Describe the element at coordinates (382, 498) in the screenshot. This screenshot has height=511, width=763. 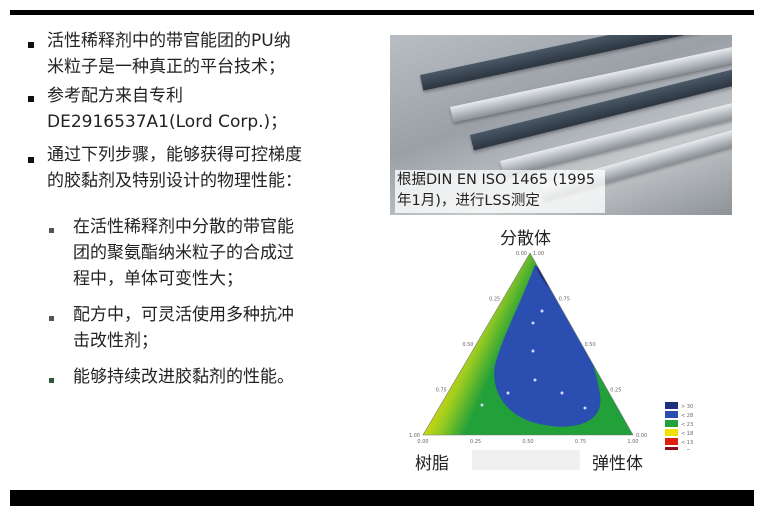
I see `bottom-bar` at that location.